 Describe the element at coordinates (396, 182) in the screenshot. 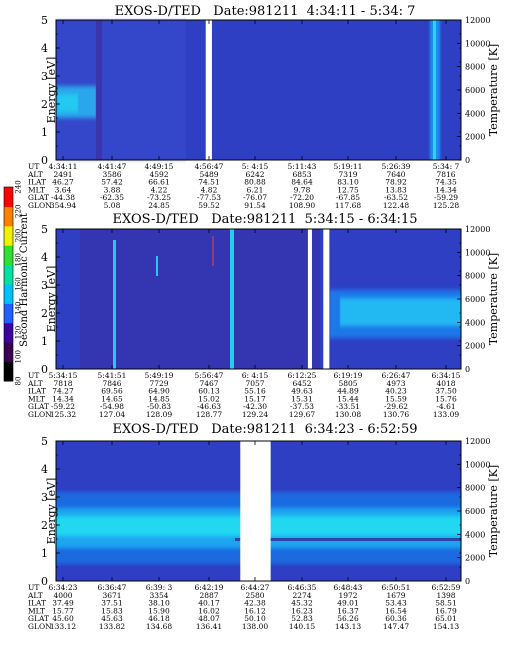

I see `orbit-ilat-value: 78.92` at that location.